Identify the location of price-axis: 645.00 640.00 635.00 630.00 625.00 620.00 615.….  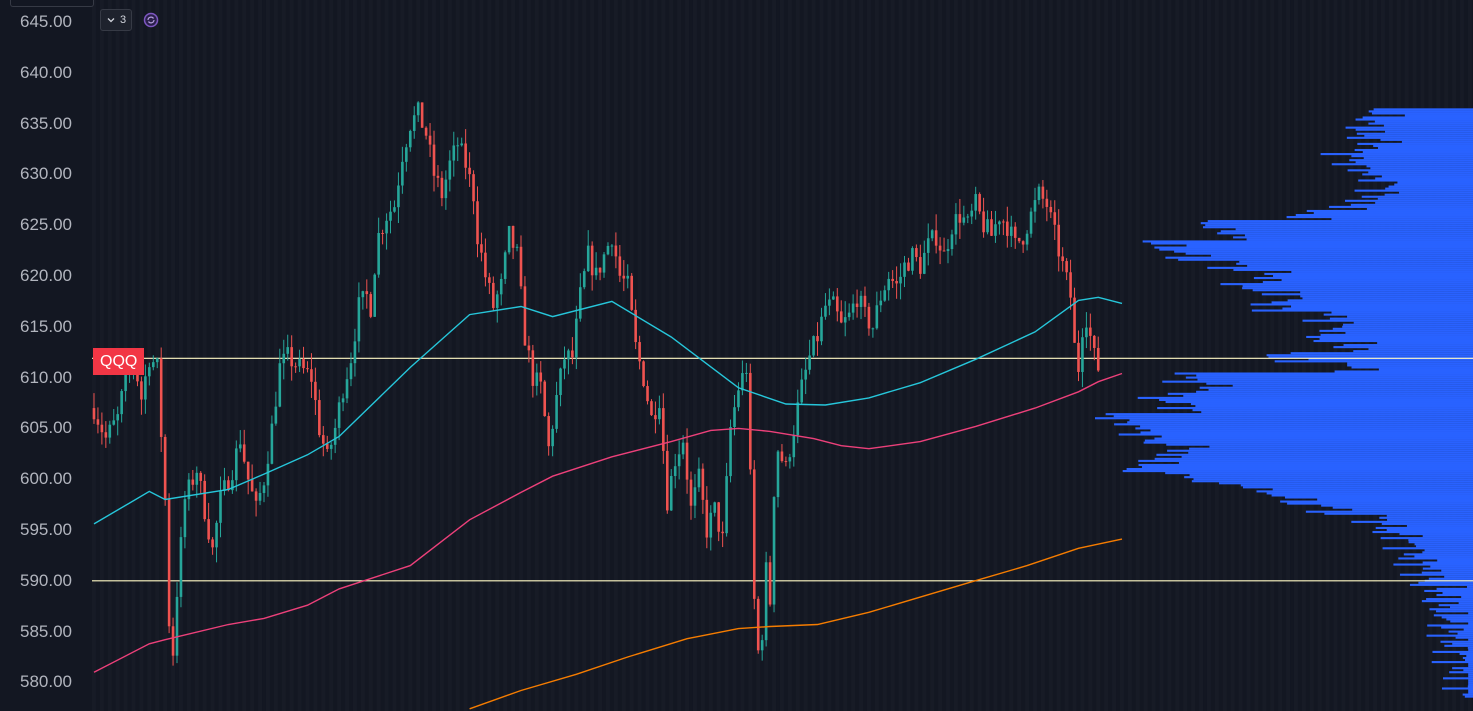
(46, 355).